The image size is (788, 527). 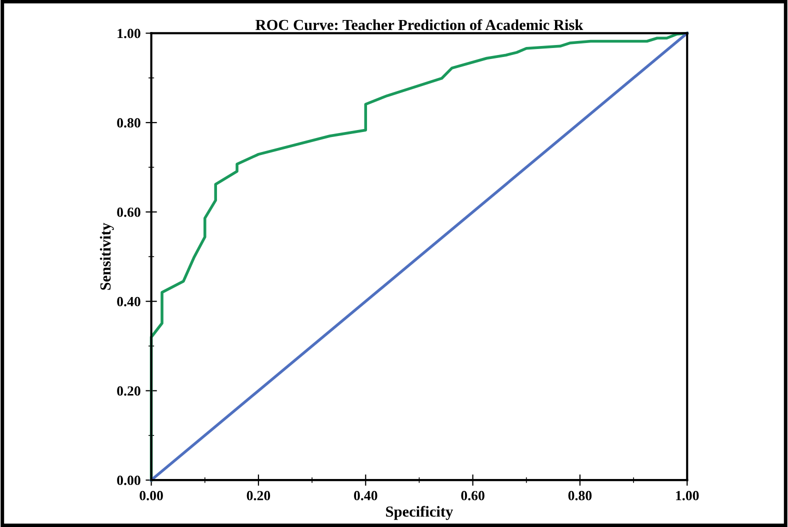 I want to click on chart-title: ROC Curve: Teacher Prediction of Academic Risk, so click(x=420, y=24).